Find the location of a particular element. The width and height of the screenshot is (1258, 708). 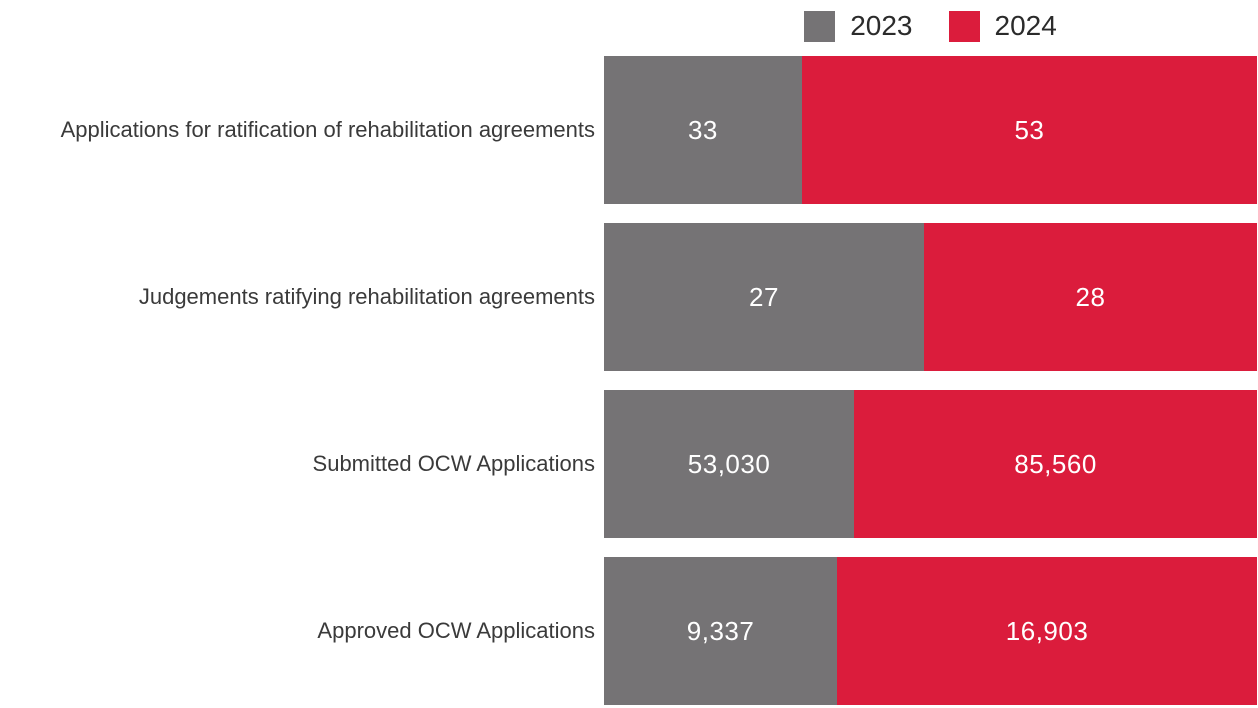

value-label-2024: 53 is located at coordinates (1029, 129).